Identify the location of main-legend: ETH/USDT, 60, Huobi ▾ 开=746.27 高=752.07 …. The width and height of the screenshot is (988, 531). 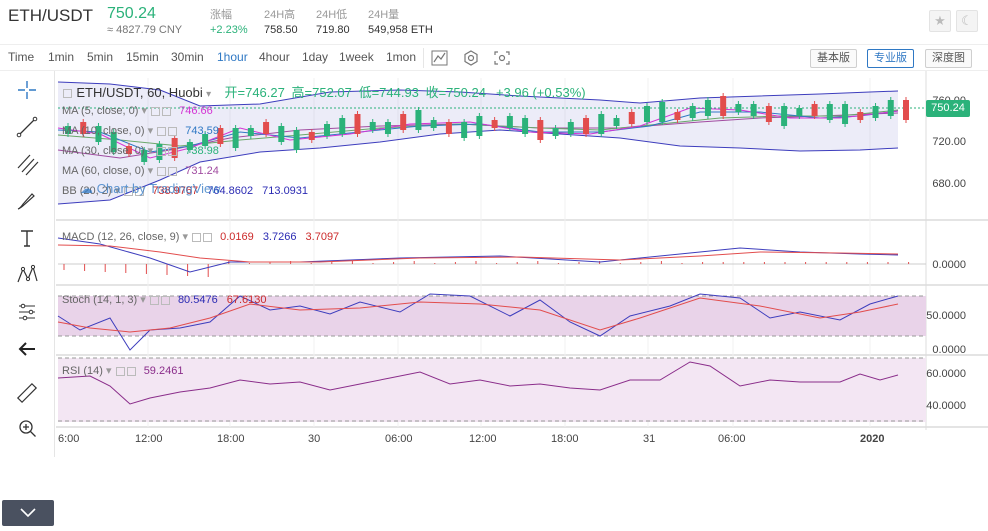
(324, 91).